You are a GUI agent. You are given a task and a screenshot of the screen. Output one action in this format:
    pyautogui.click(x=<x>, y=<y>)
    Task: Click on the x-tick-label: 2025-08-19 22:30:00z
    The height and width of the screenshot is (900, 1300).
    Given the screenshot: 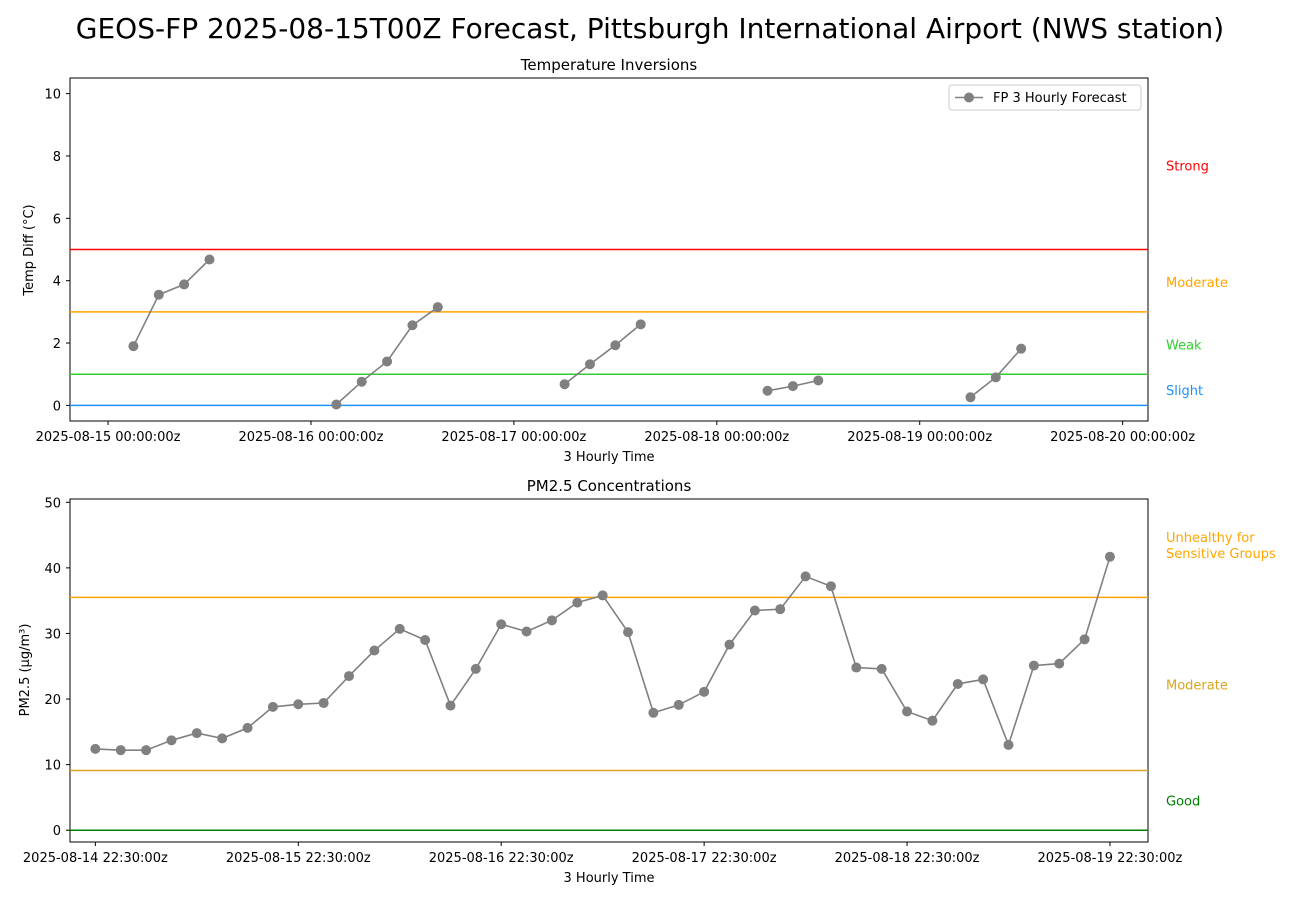 What is the action you would take?
    pyautogui.click(x=1109, y=858)
    